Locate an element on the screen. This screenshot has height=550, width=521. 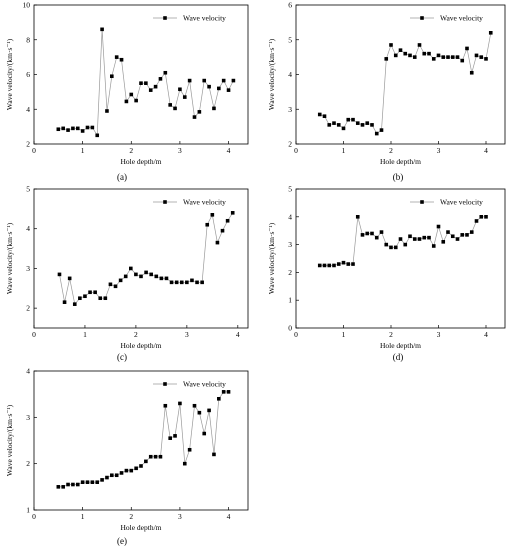
y-tick-label: 8 is located at coordinates (28, 39).